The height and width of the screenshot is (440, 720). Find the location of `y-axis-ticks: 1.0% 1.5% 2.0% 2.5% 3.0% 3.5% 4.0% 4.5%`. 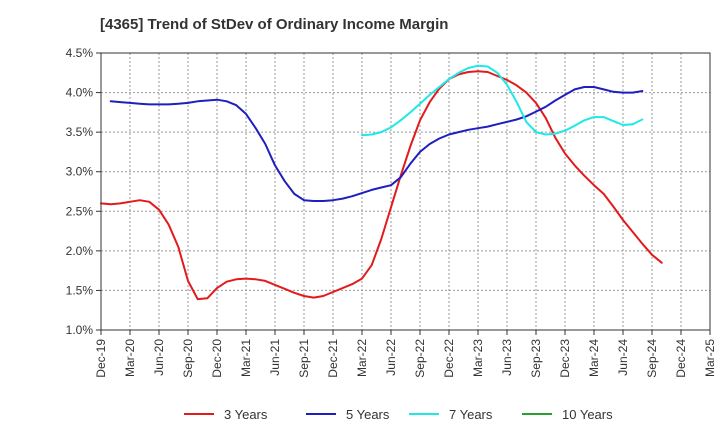

y-axis-ticks: 1.0% 1.5% 2.0% 2.5% 3.0% 3.5% 4.0% 4.5% is located at coordinates (83, 191).